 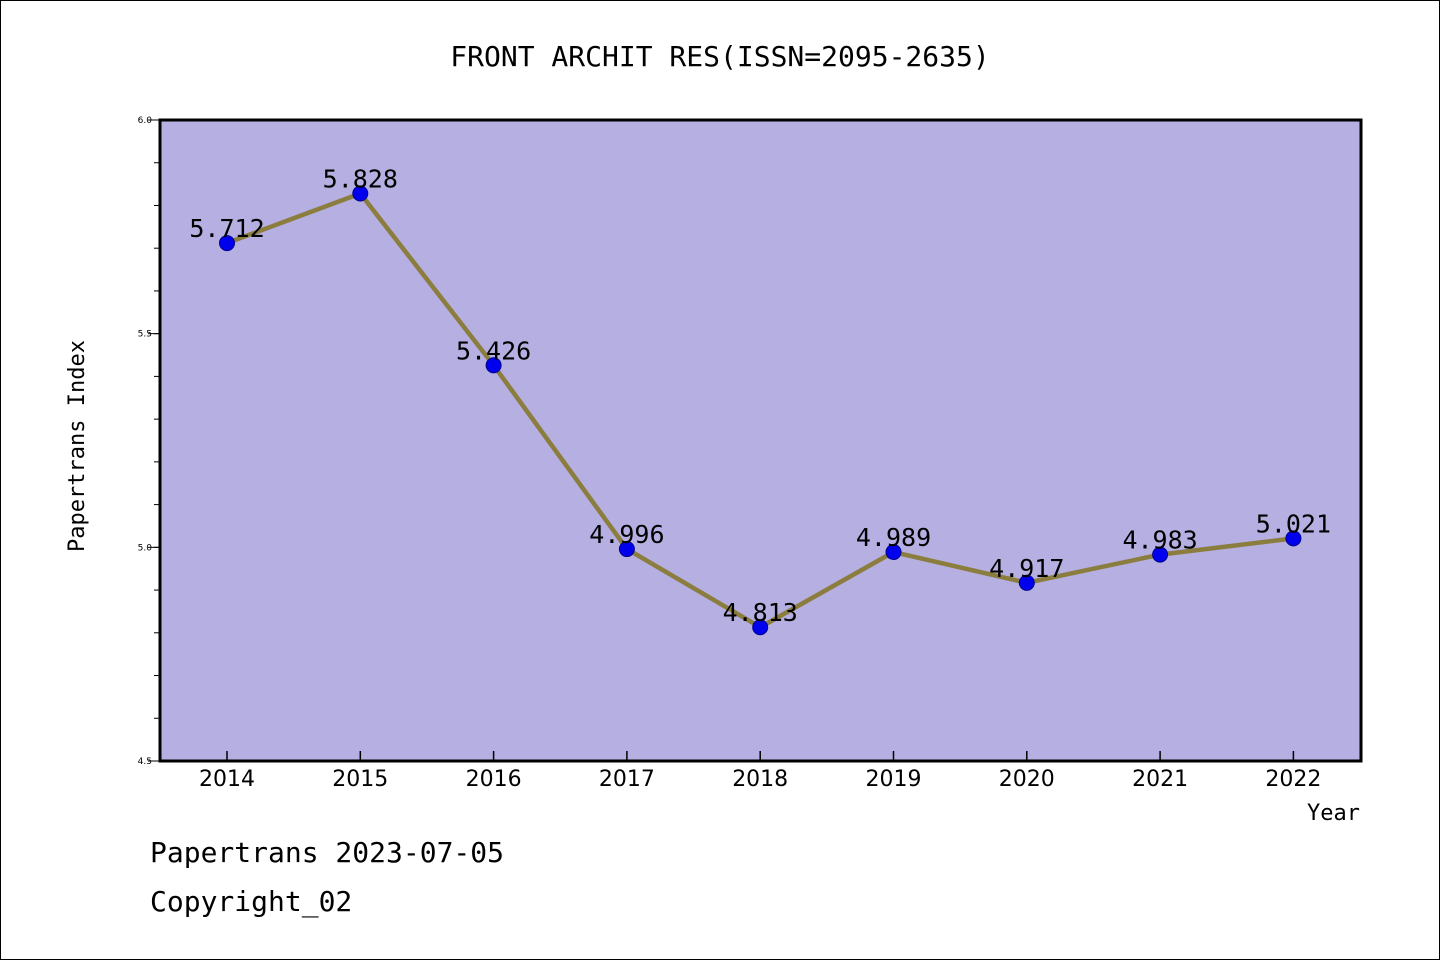 What do you see at coordinates (226, 228) in the screenshot?
I see `data-label: 5.712` at bounding box center [226, 228].